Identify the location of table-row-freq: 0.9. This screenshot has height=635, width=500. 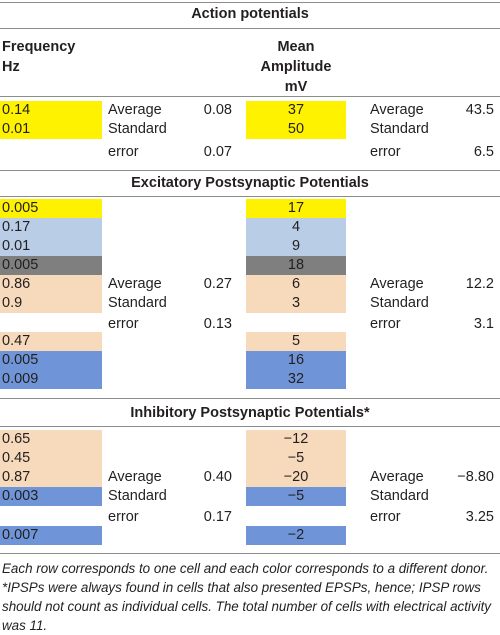
(51, 303).